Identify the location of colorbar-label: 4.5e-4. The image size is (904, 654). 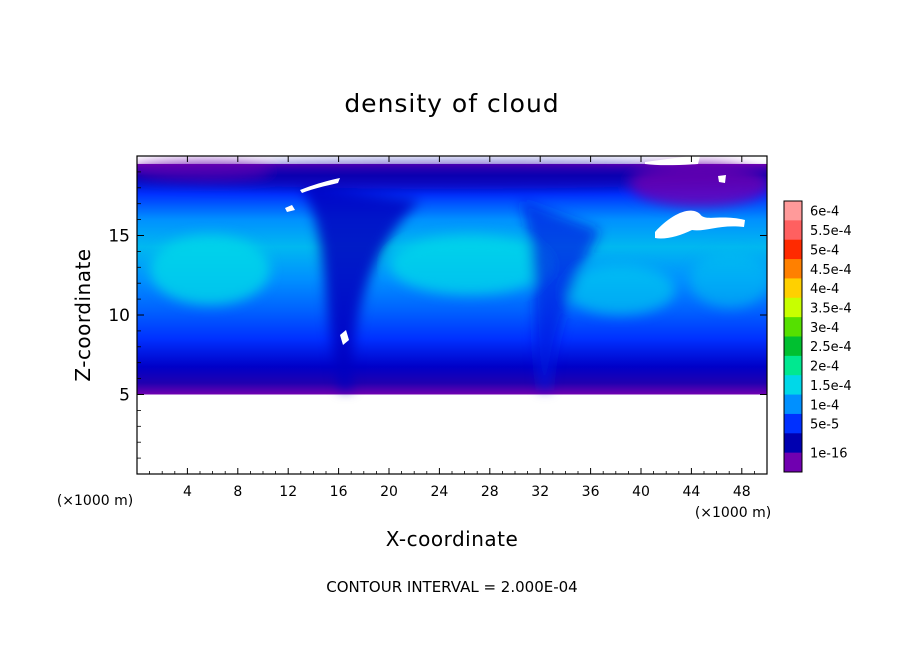
(831, 270).